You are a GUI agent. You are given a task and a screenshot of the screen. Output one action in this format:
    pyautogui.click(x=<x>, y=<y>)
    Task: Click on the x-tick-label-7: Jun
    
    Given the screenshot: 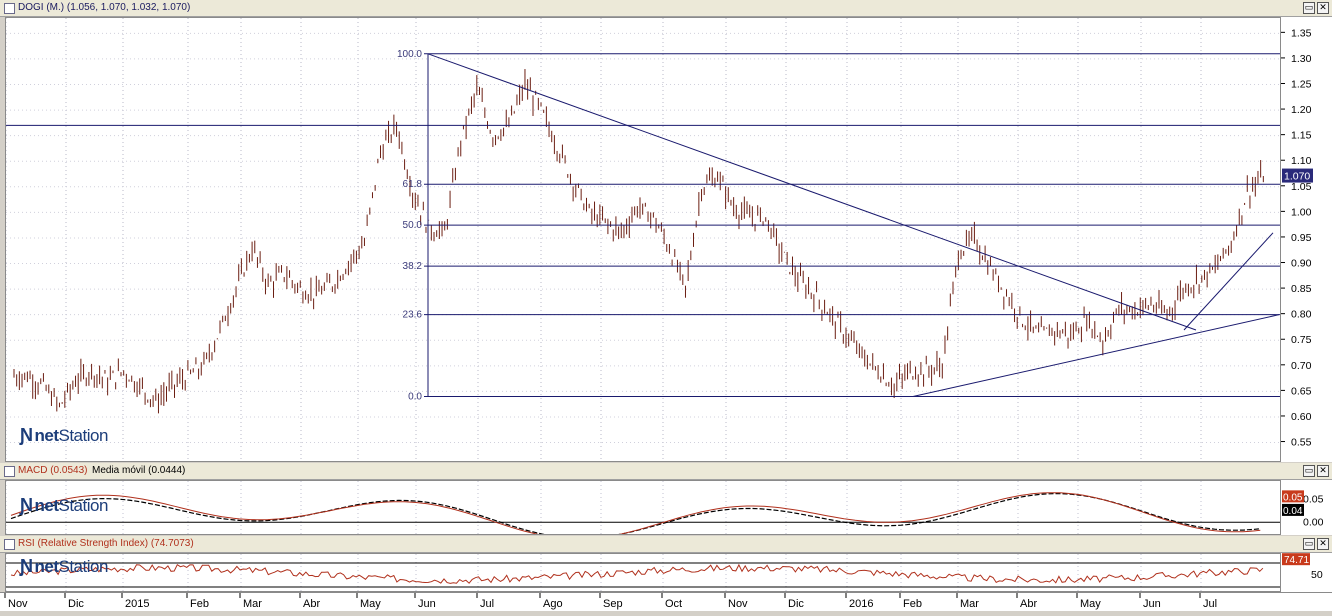 What is the action you would take?
    pyautogui.click(x=427, y=604)
    